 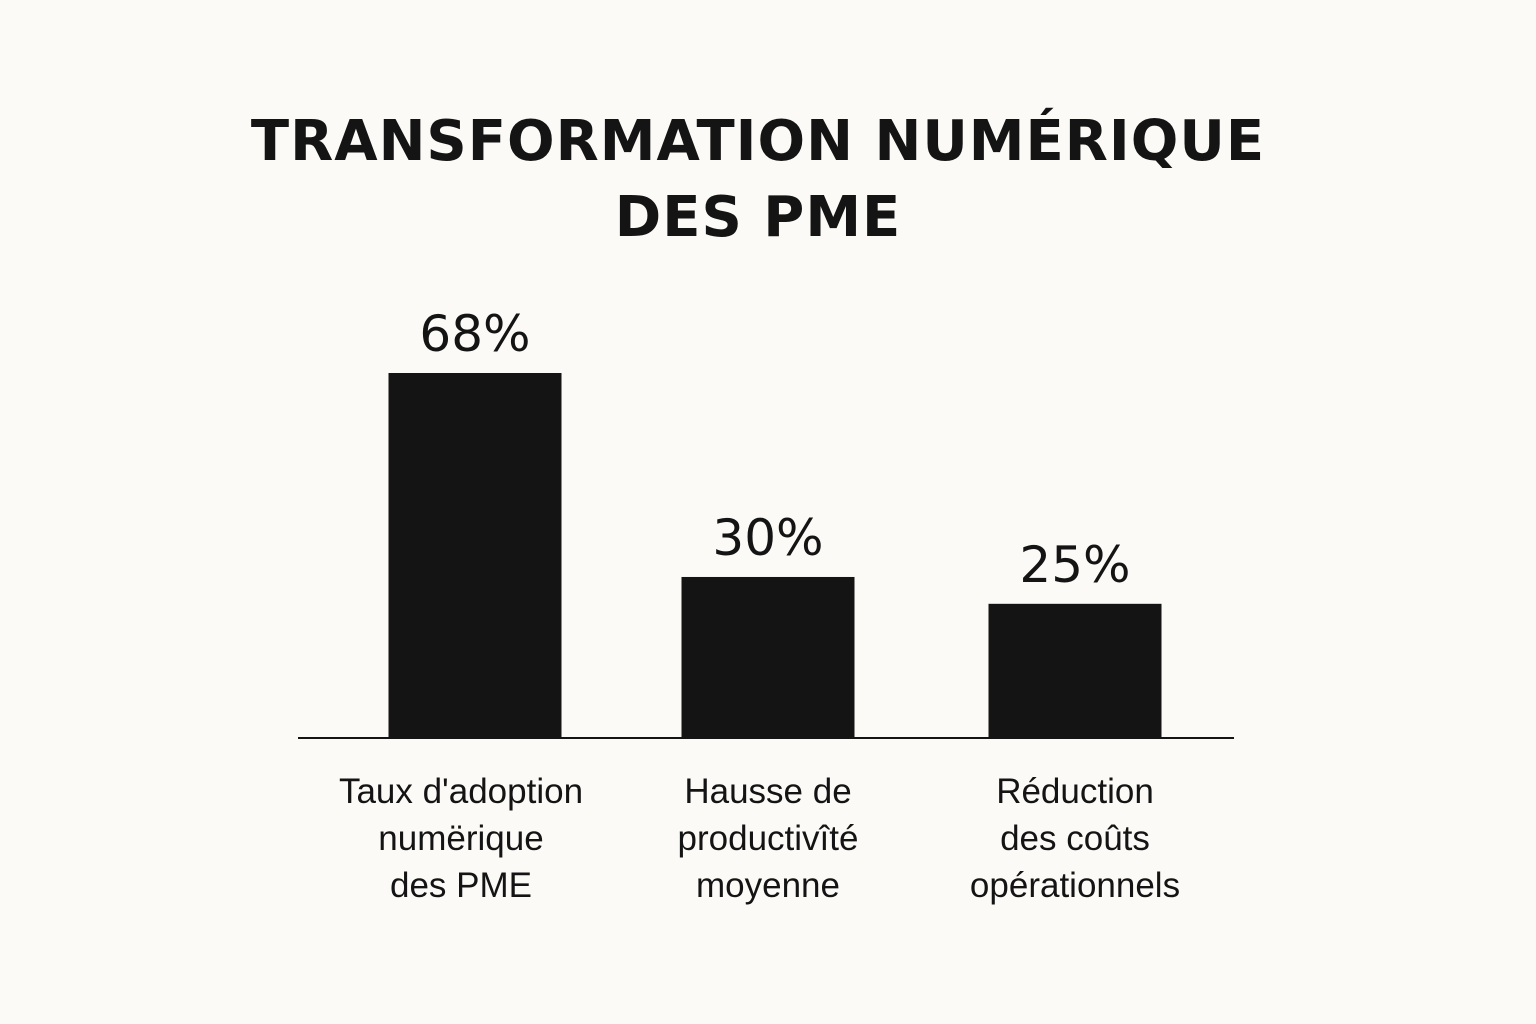 What do you see at coordinates (768, 657) in the screenshot?
I see `bar-hausse-de` at bounding box center [768, 657].